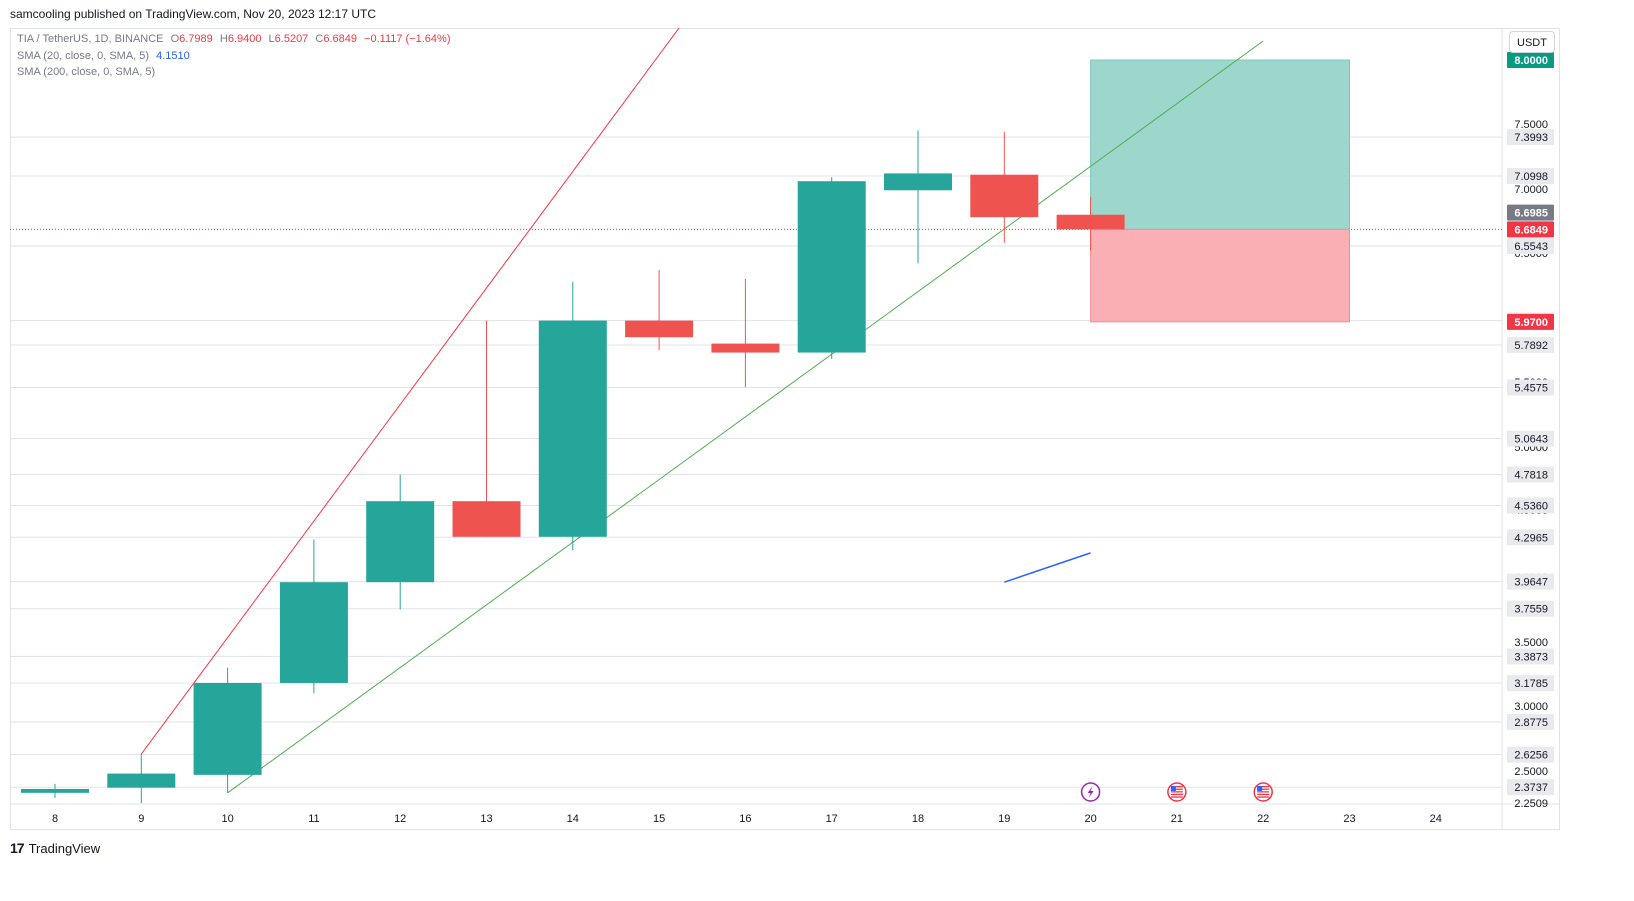 The width and height of the screenshot is (1634, 901). Describe the element at coordinates (1263, 819) in the screenshot. I see `time-axis-label: 22` at that location.